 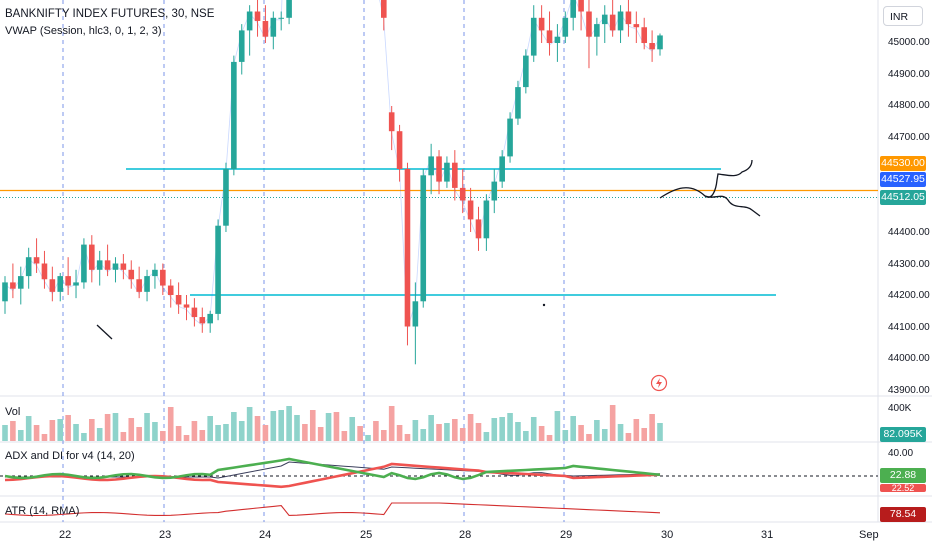 I want to click on price-label: 44100.00, so click(x=909, y=327).